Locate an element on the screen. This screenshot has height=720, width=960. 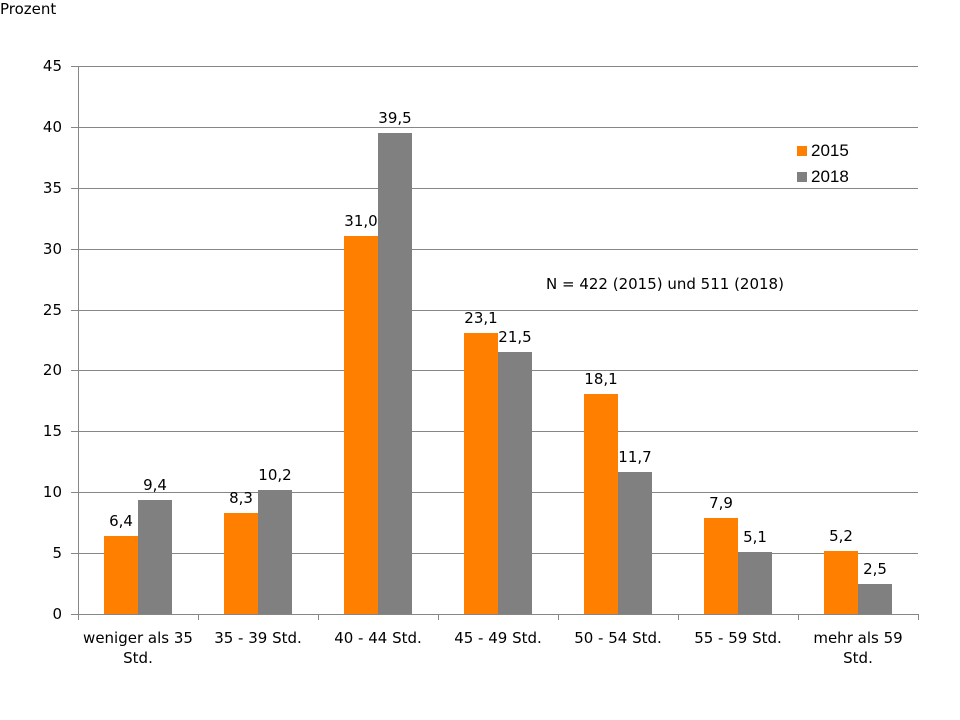
y-tick-label: 5 is located at coordinates (57, 553).